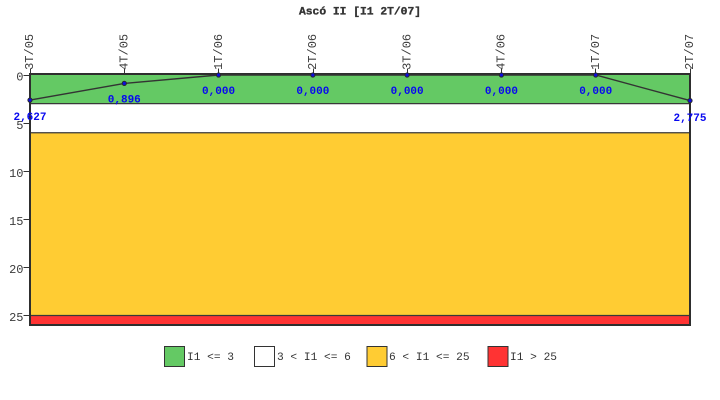 This screenshot has height=400, width=720. I want to click on svg-text: 4T/06, so click(502, 52).